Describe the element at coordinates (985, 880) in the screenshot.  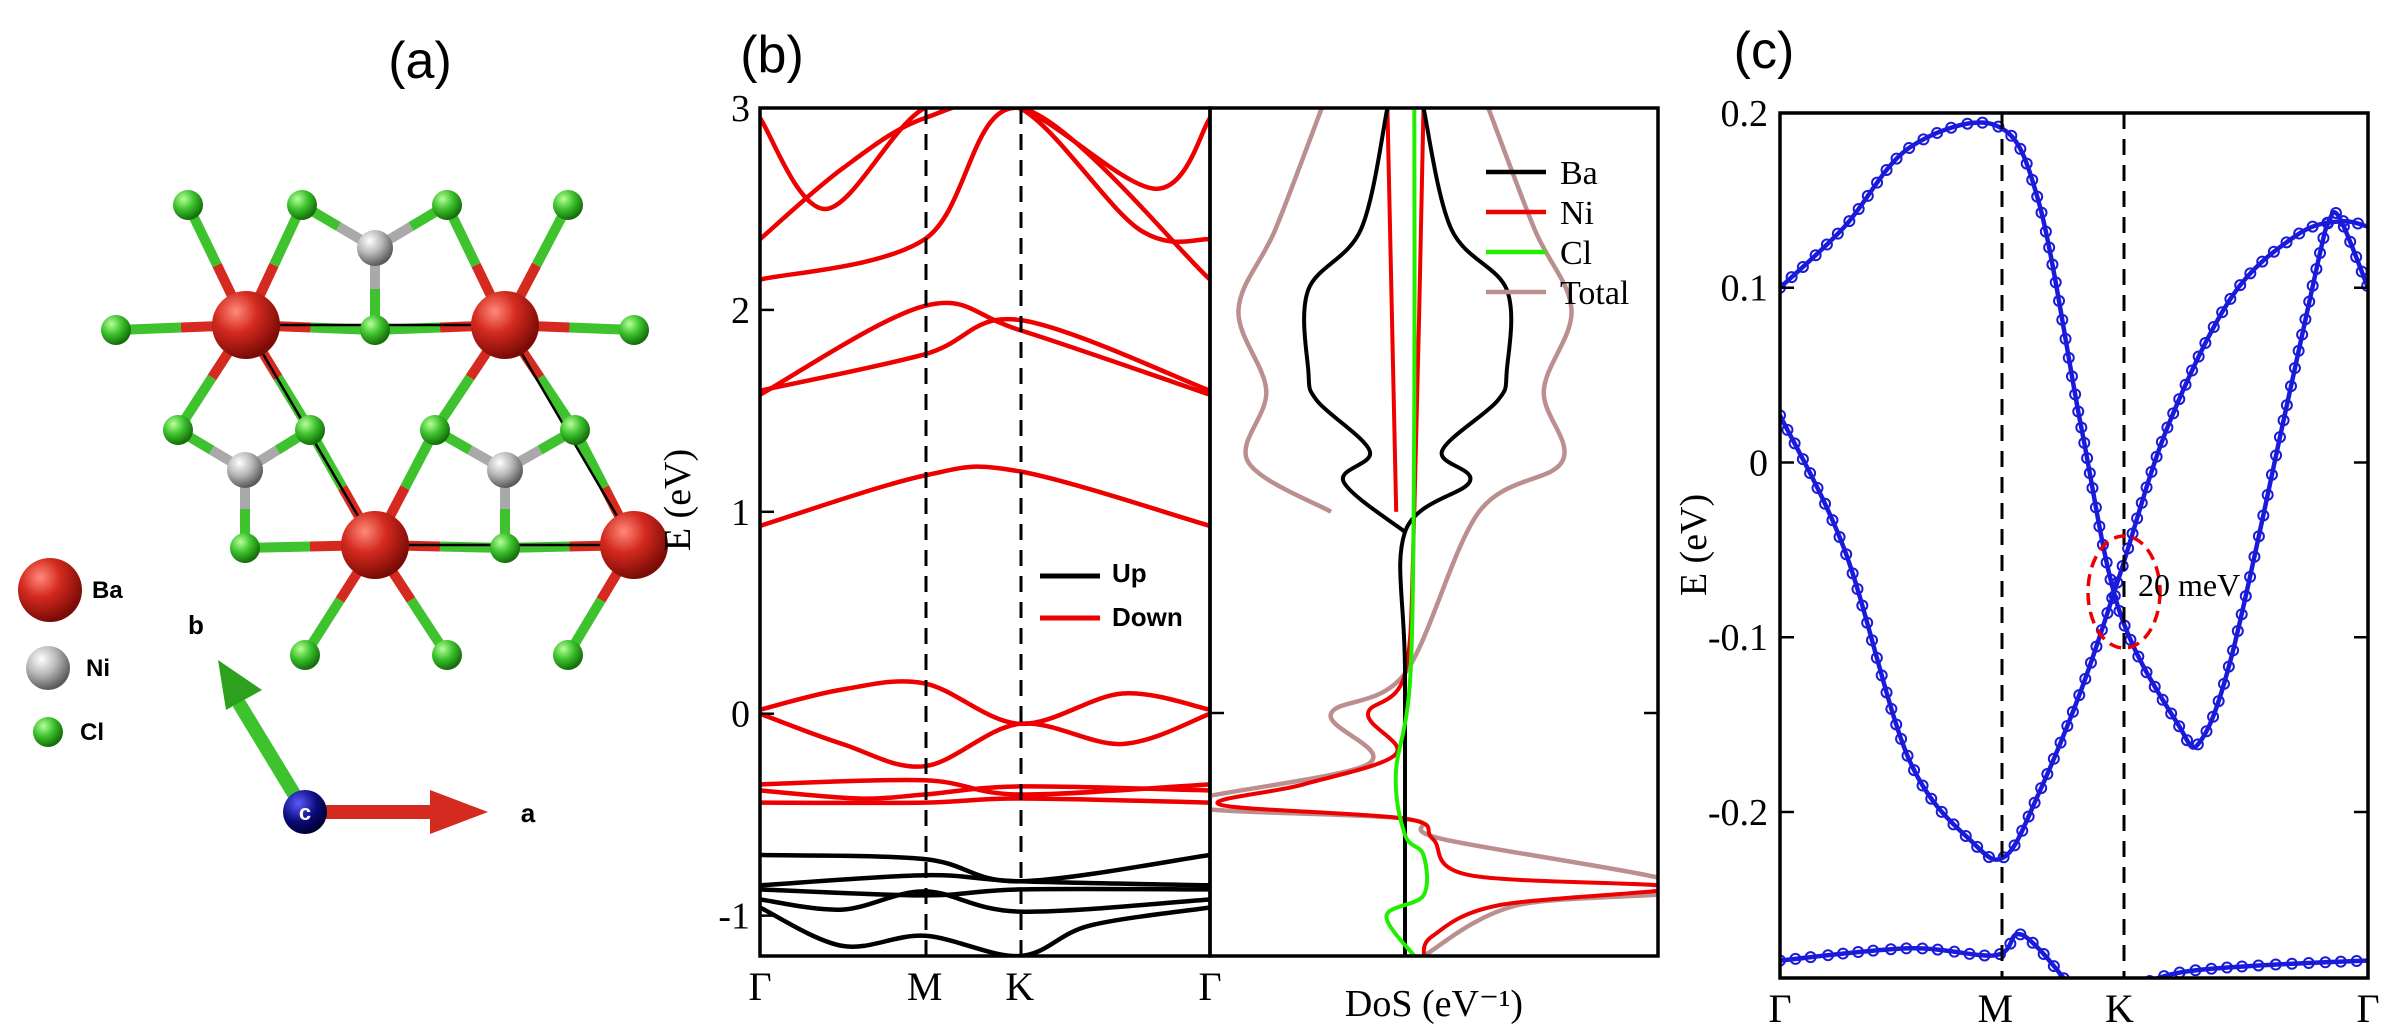
I see `band-line-up` at that location.